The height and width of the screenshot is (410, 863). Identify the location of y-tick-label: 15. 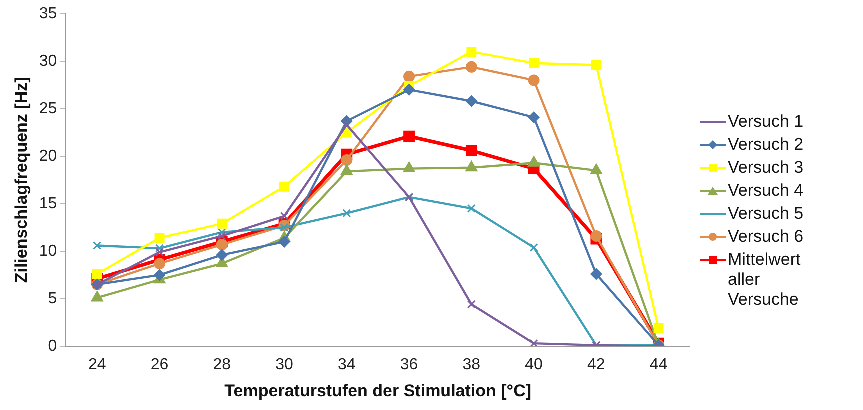
(48, 203).